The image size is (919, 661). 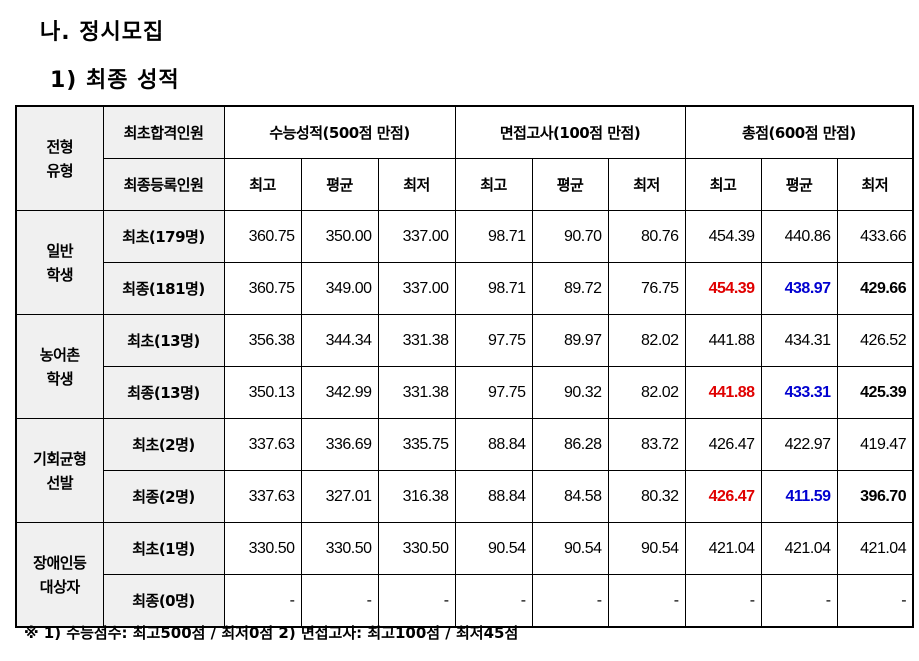 What do you see at coordinates (570, 392) in the screenshot?
I see `score-cell: 90.32` at bounding box center [570, 392].